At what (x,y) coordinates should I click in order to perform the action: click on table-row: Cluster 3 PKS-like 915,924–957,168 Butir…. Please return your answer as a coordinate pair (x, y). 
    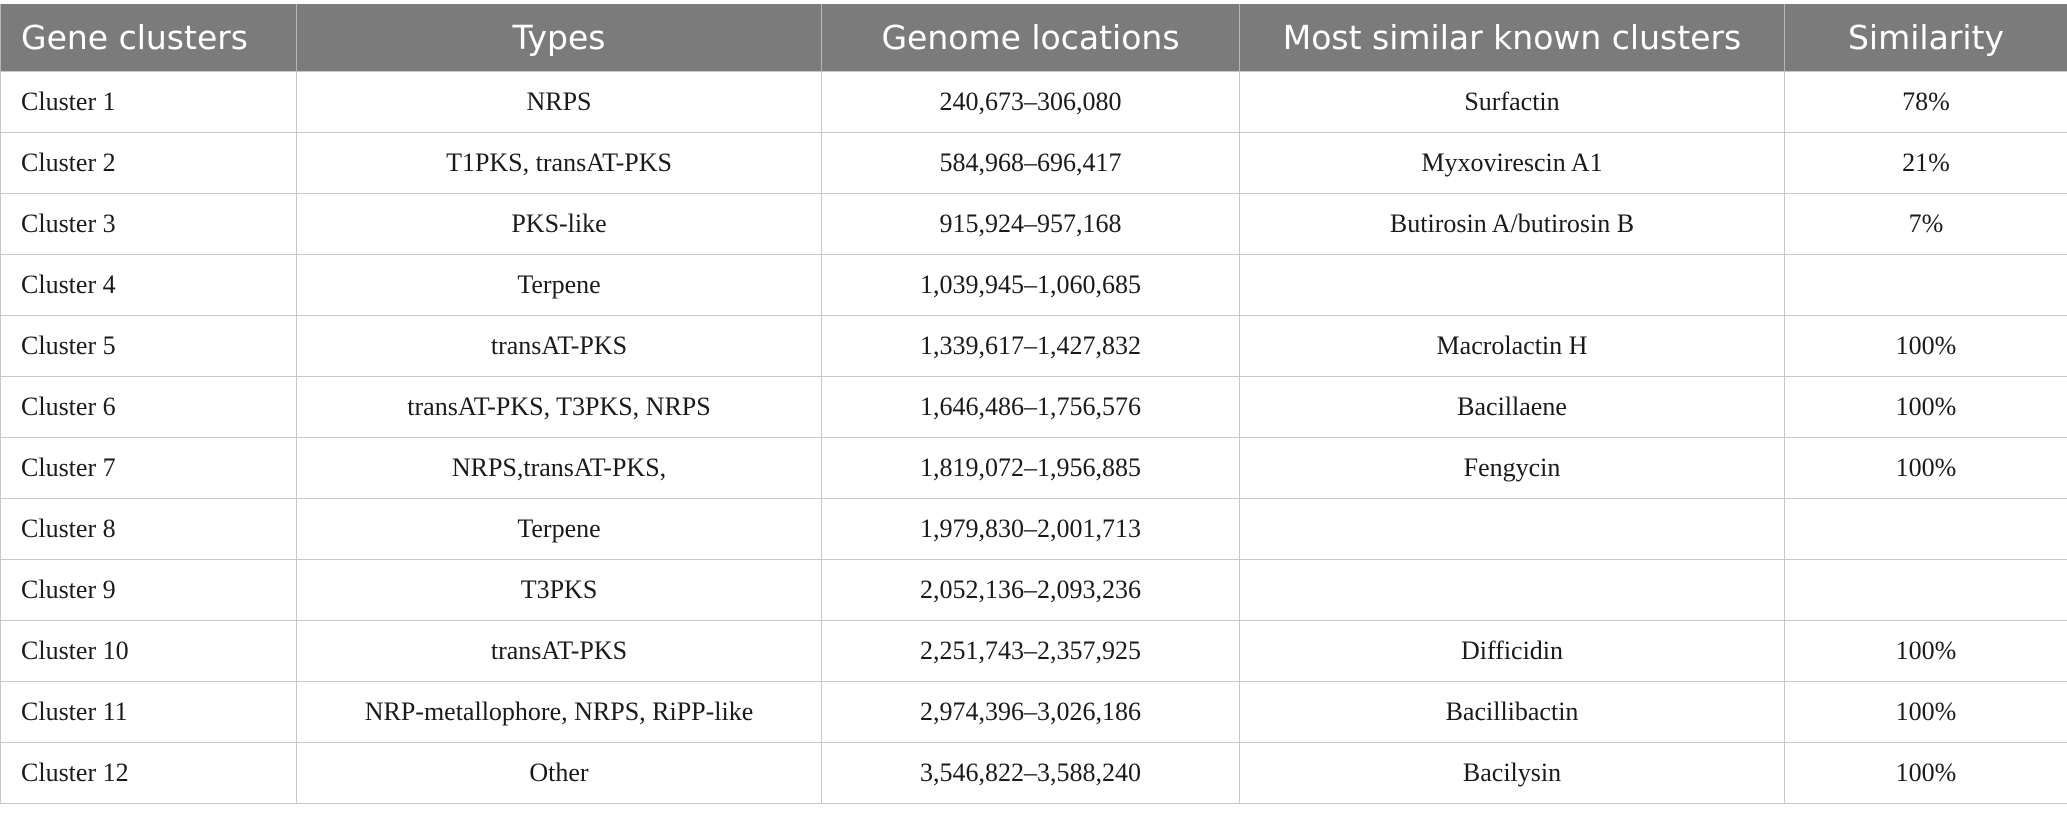
    Looking at the image, I should click on (1033, 224).